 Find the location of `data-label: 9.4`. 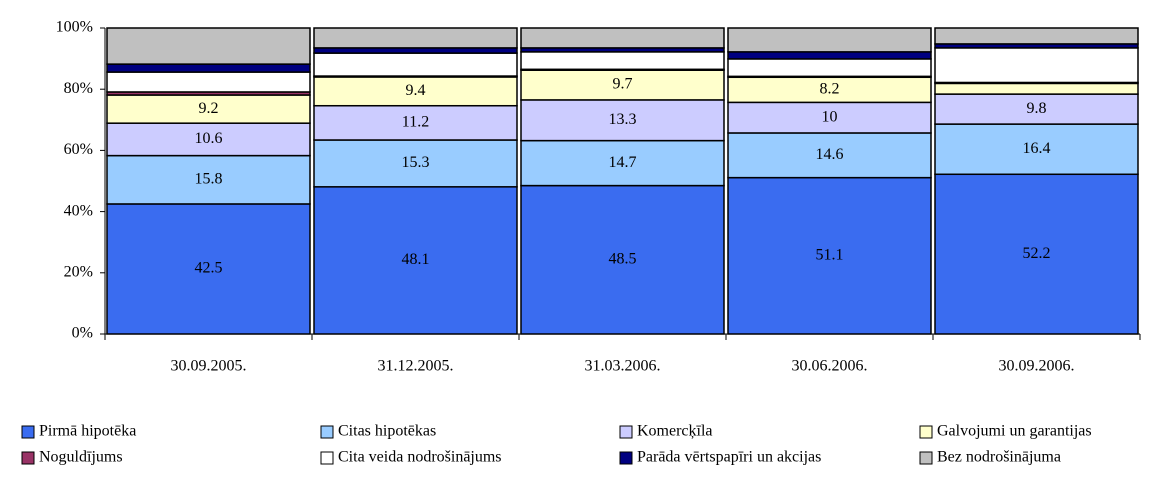

data-label: 9.4 is located at coordinates (416, 90).